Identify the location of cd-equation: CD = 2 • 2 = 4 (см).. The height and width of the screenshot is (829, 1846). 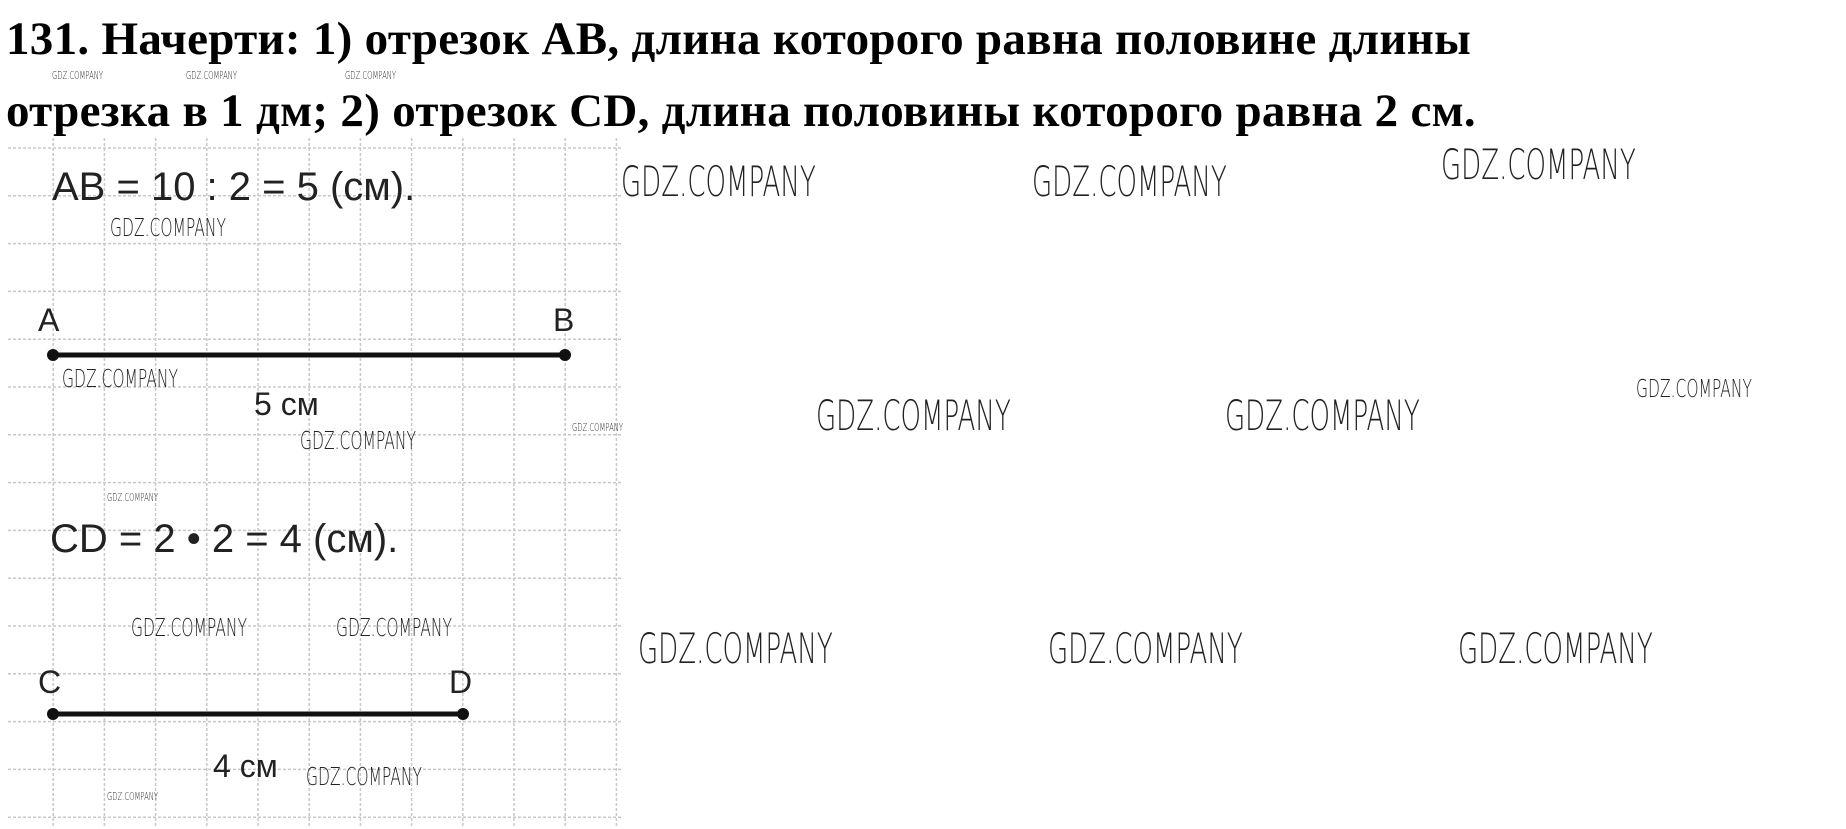
(224, 539).